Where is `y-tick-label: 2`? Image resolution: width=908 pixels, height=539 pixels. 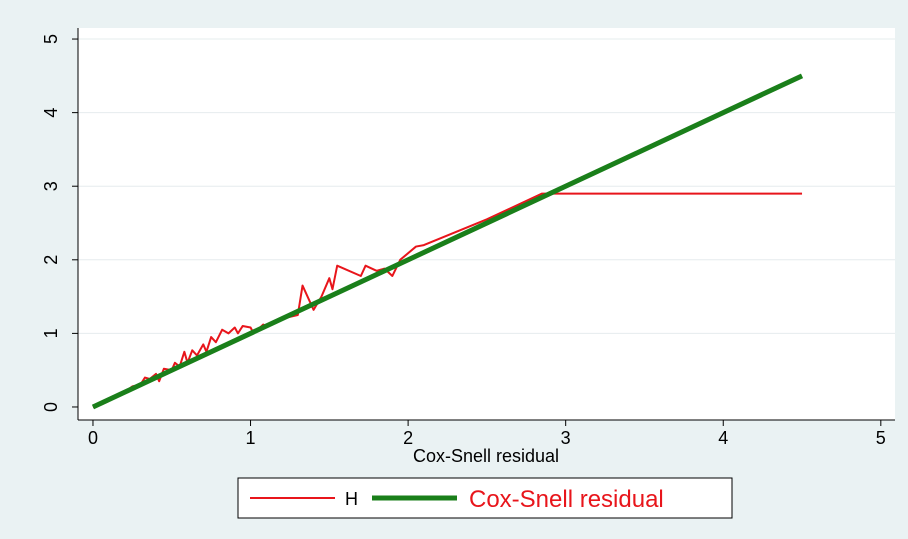
y-tick-label: 2 is located at coordinates (51, 260).